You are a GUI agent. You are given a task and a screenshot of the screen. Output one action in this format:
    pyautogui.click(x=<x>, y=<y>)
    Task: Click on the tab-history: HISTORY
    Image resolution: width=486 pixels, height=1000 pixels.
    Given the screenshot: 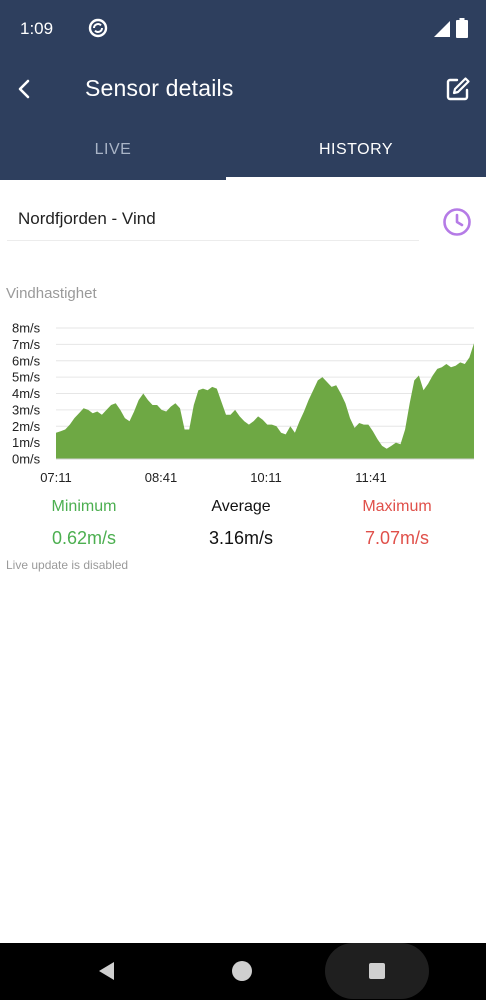 What is the action you would take?
    pyautogui.click(x=356, y=149)
    